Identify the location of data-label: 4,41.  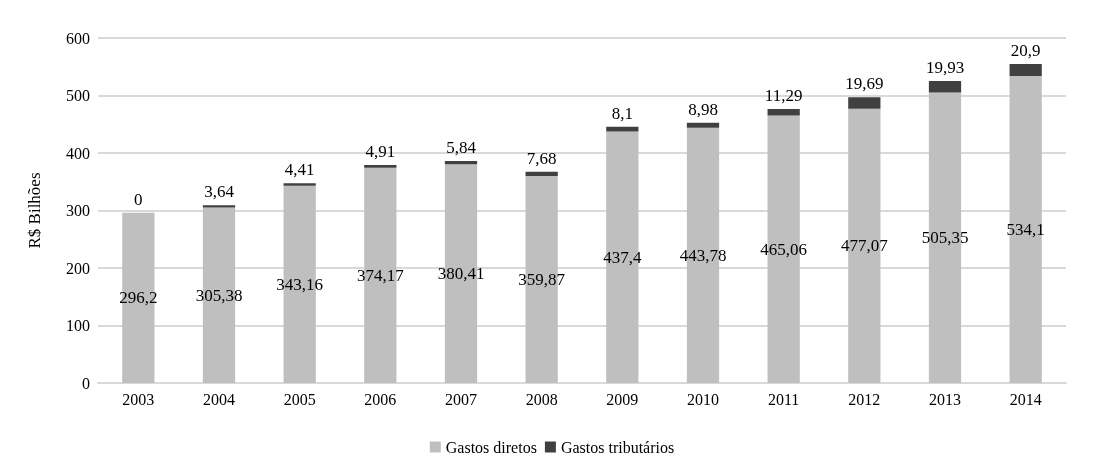
(299, 170).